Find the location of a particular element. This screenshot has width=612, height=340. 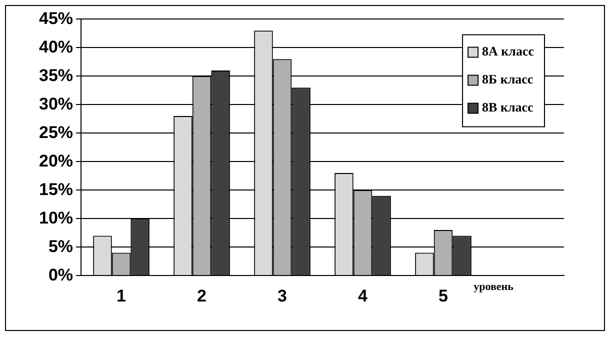

x-tick-label: 2 is located at coordinates (202, 296).